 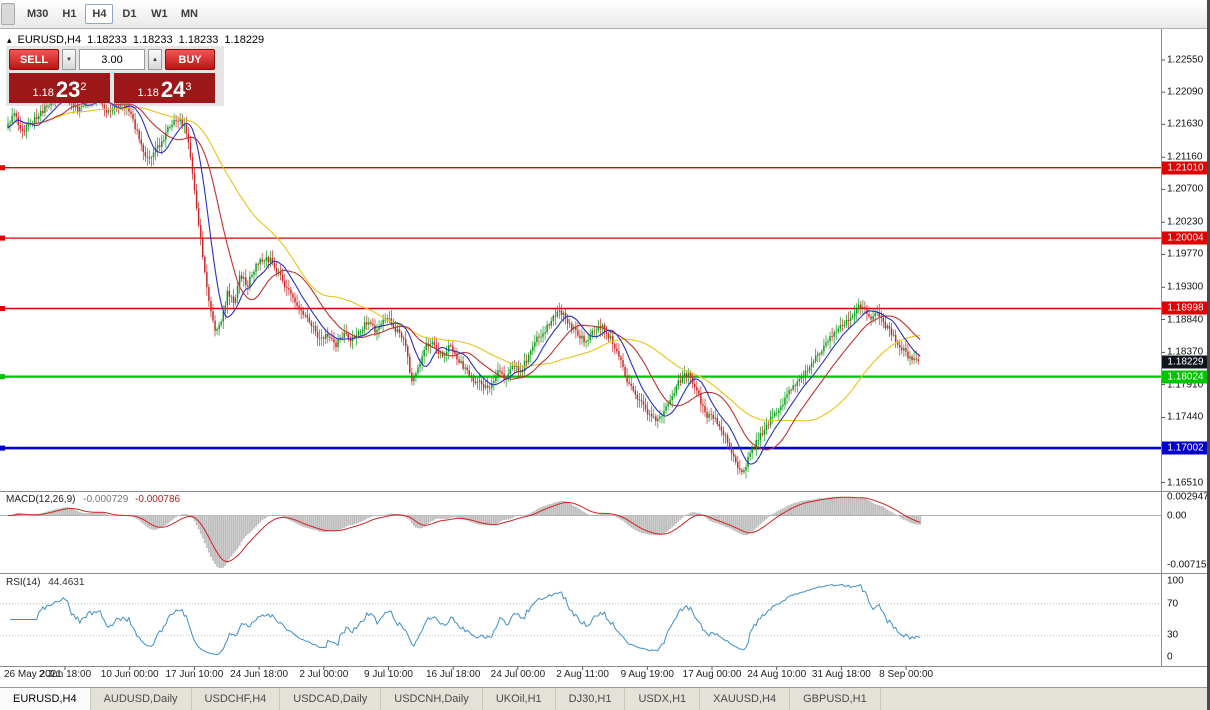 What do you see at coordinates (1185, 482) in the screenshot?
I see `price-axis-label: 1.16510` at bounding box center [1185, 482].